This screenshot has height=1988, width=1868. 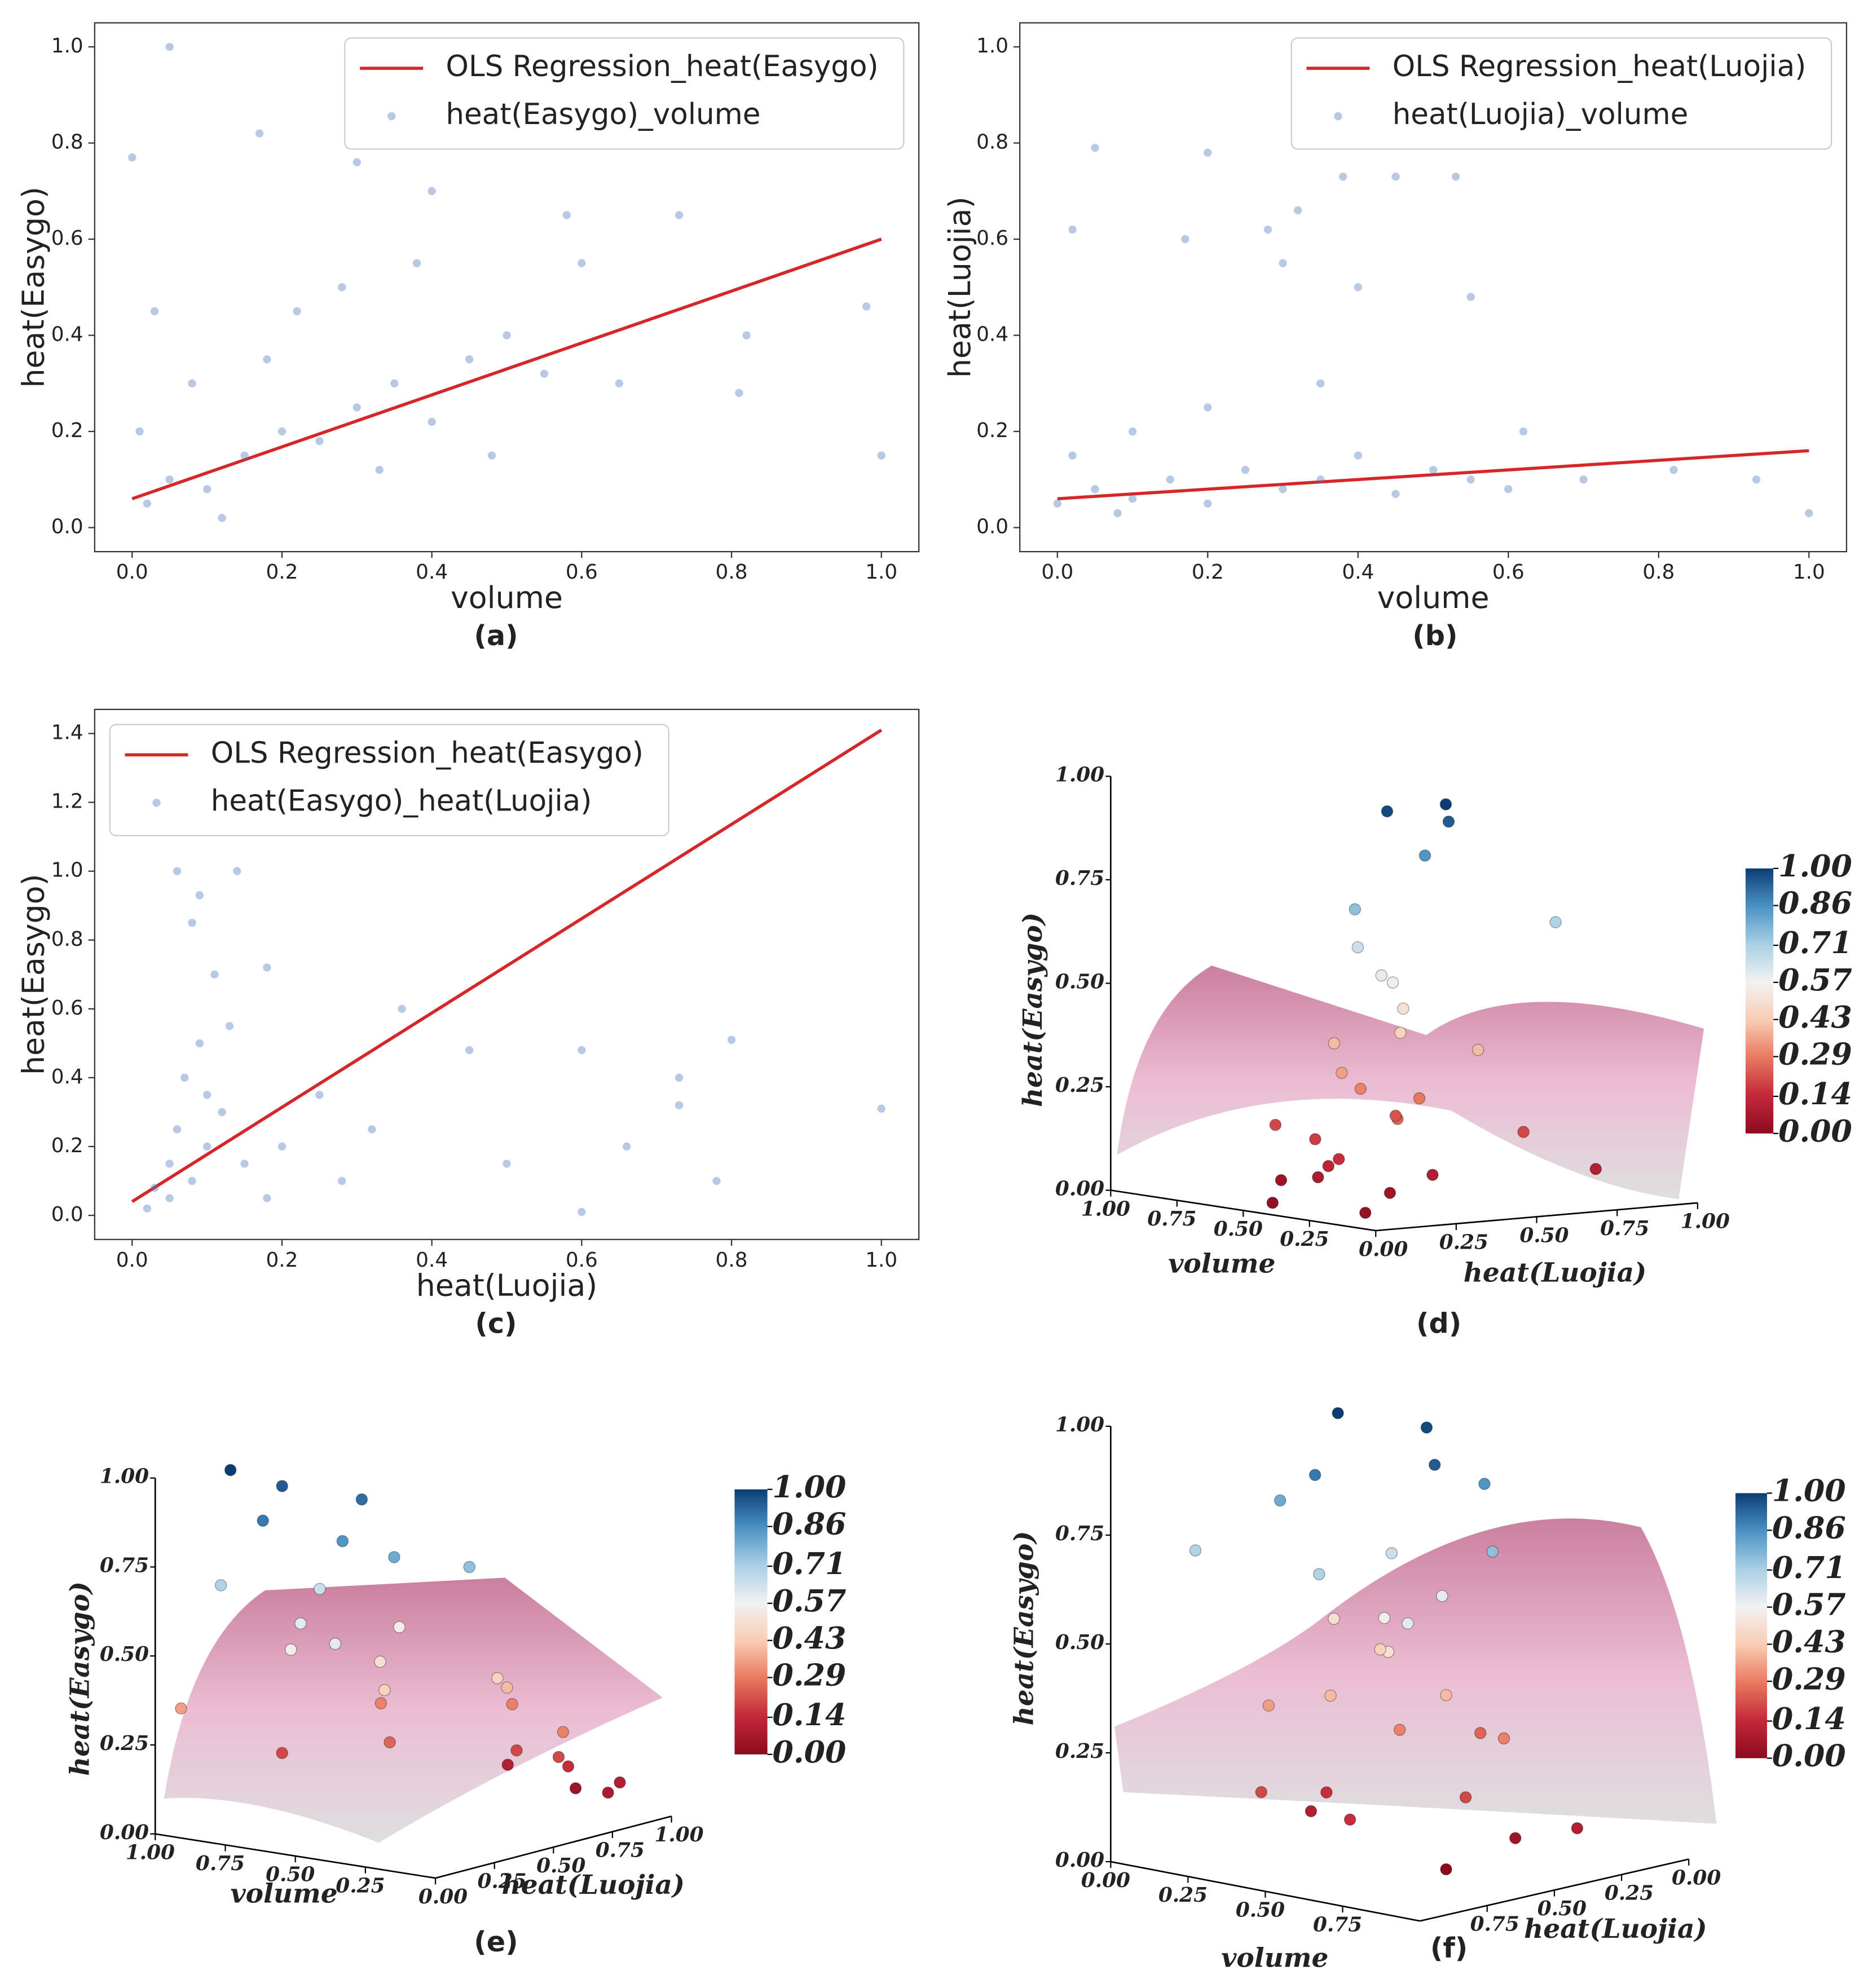 I want to click on x-tick-label: 0.8, so click(x=1658, y=572).